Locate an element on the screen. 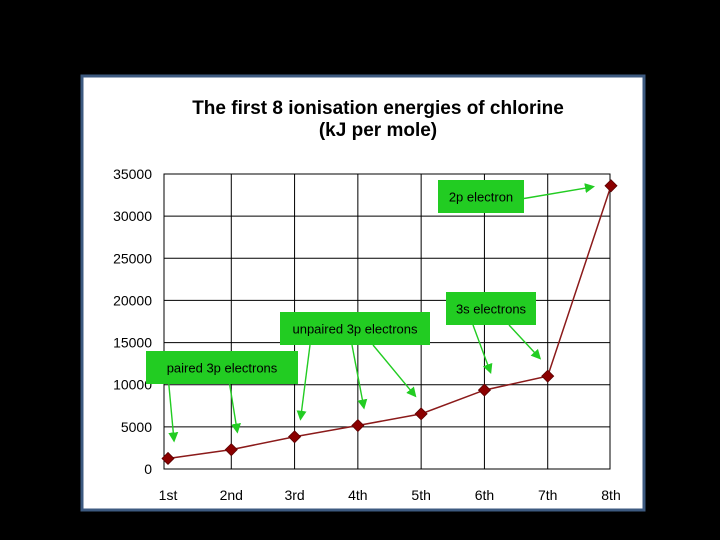 The height and width of the screenshot is (540, 720). data-point-6th is located at coordinates (484, 390).